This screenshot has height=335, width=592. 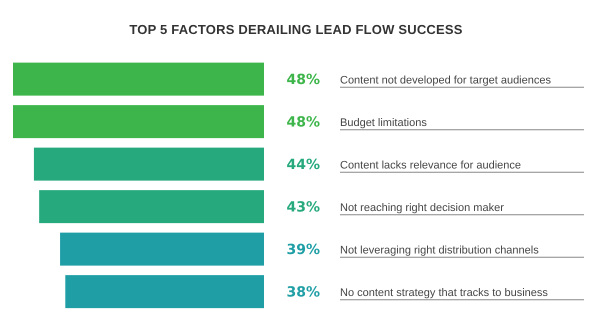 What do you see at coordinates (303, 250) in the screenshot?
I see `data-label: 39%` at bounding box center [303, 250].